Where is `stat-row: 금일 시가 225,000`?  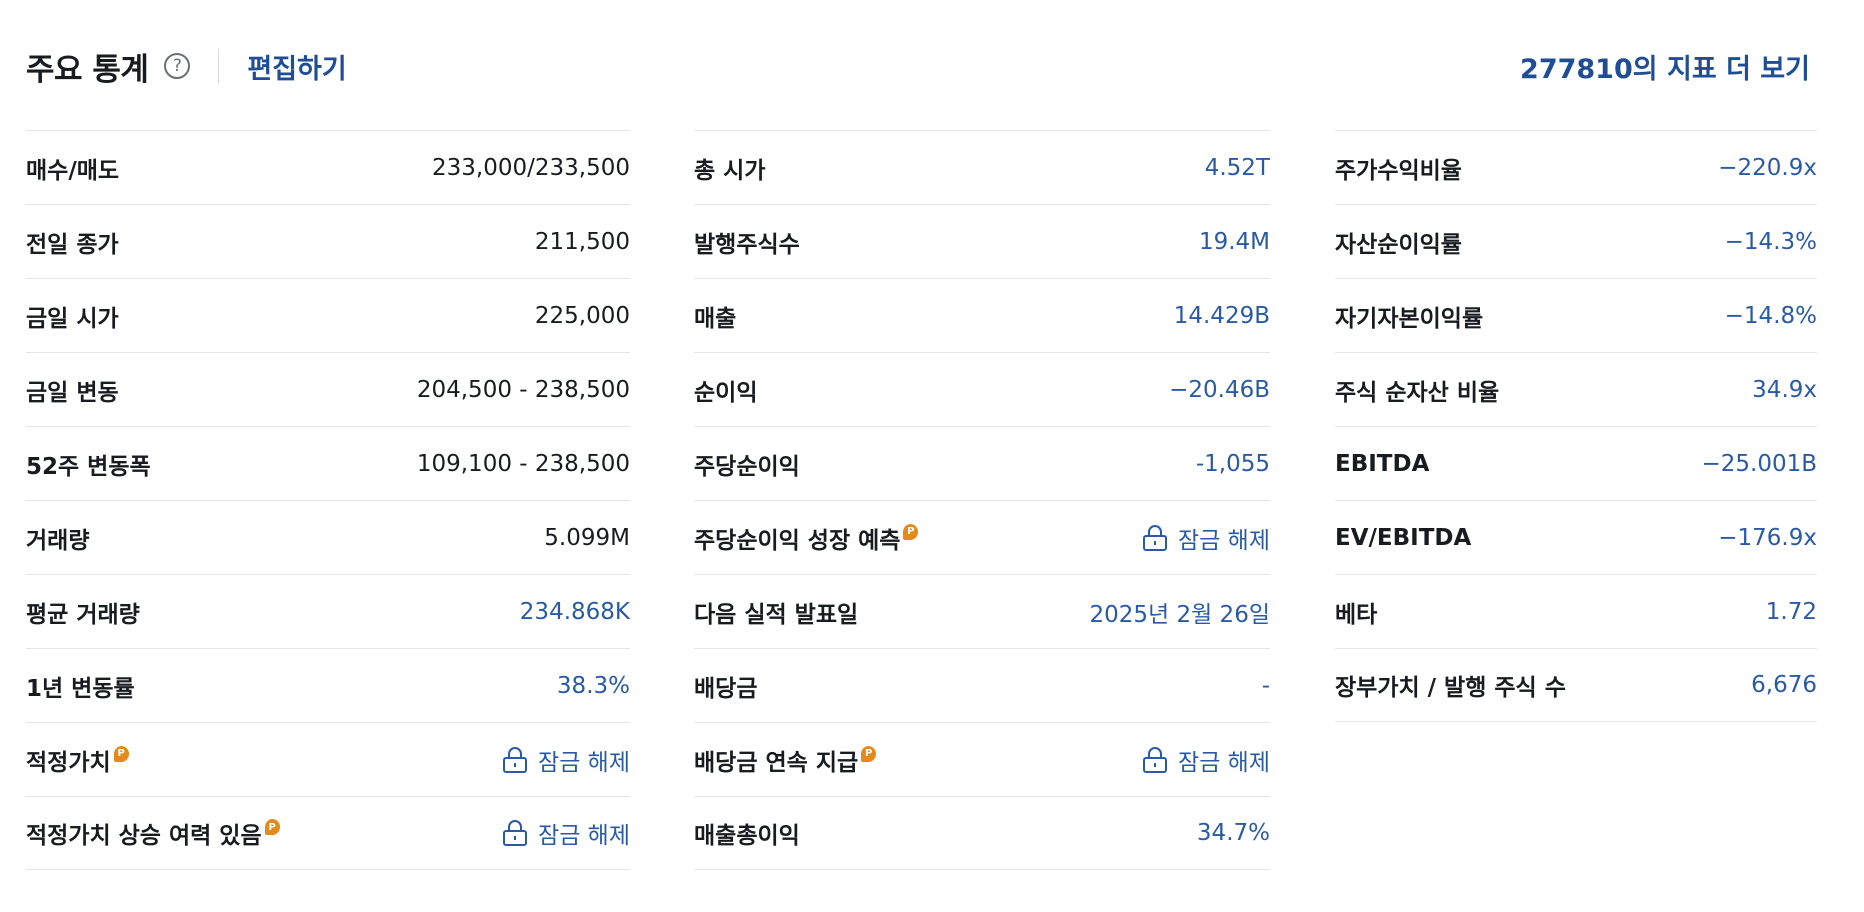
stat-row: 금일 시가 225,000 is located at coordinates (328, 315).